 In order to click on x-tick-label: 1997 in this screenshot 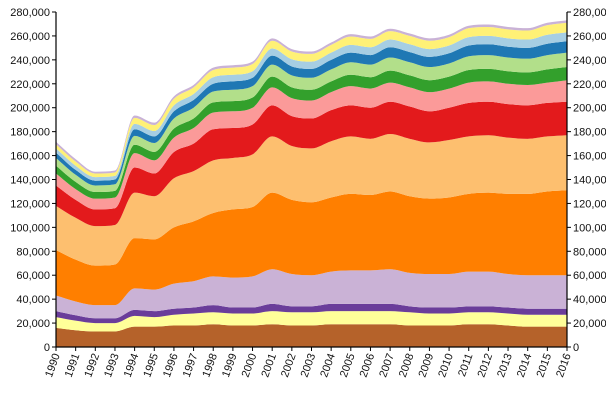, I will do `click(191, 365)`.